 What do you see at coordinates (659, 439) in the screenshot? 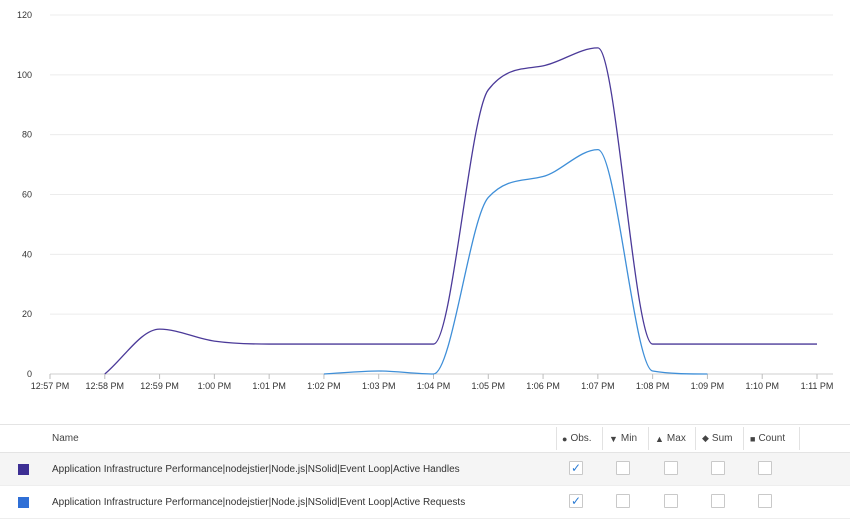
I see `up-triangle-icon: ▲` at bounding box center [659, 439].